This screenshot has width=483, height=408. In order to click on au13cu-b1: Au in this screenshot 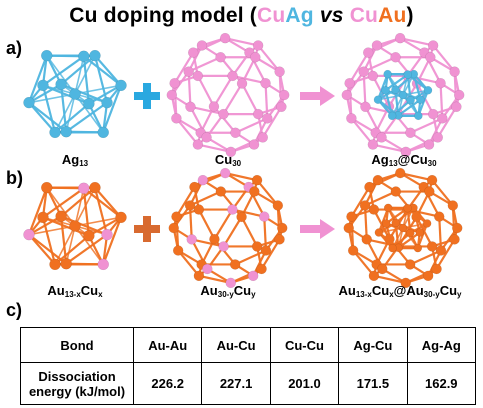, I will do `click(56, 290)`.